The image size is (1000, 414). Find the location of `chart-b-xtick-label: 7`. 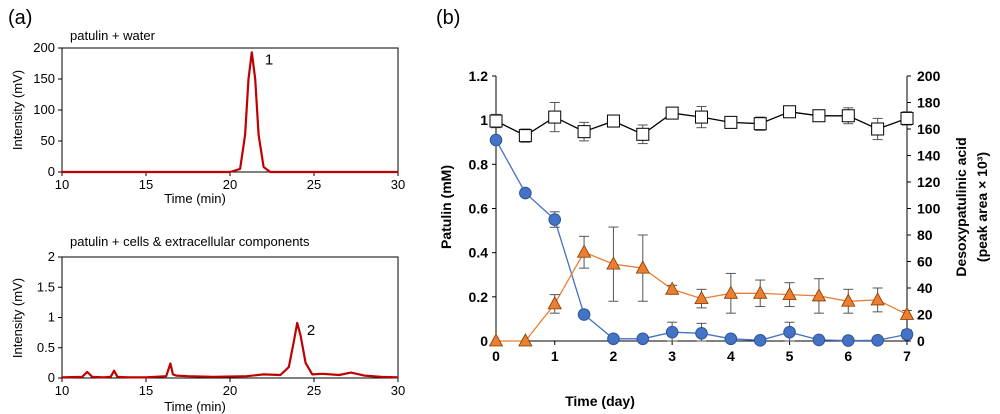

chart-b-xtick-label: 7 is located at coordinates (907, 356).